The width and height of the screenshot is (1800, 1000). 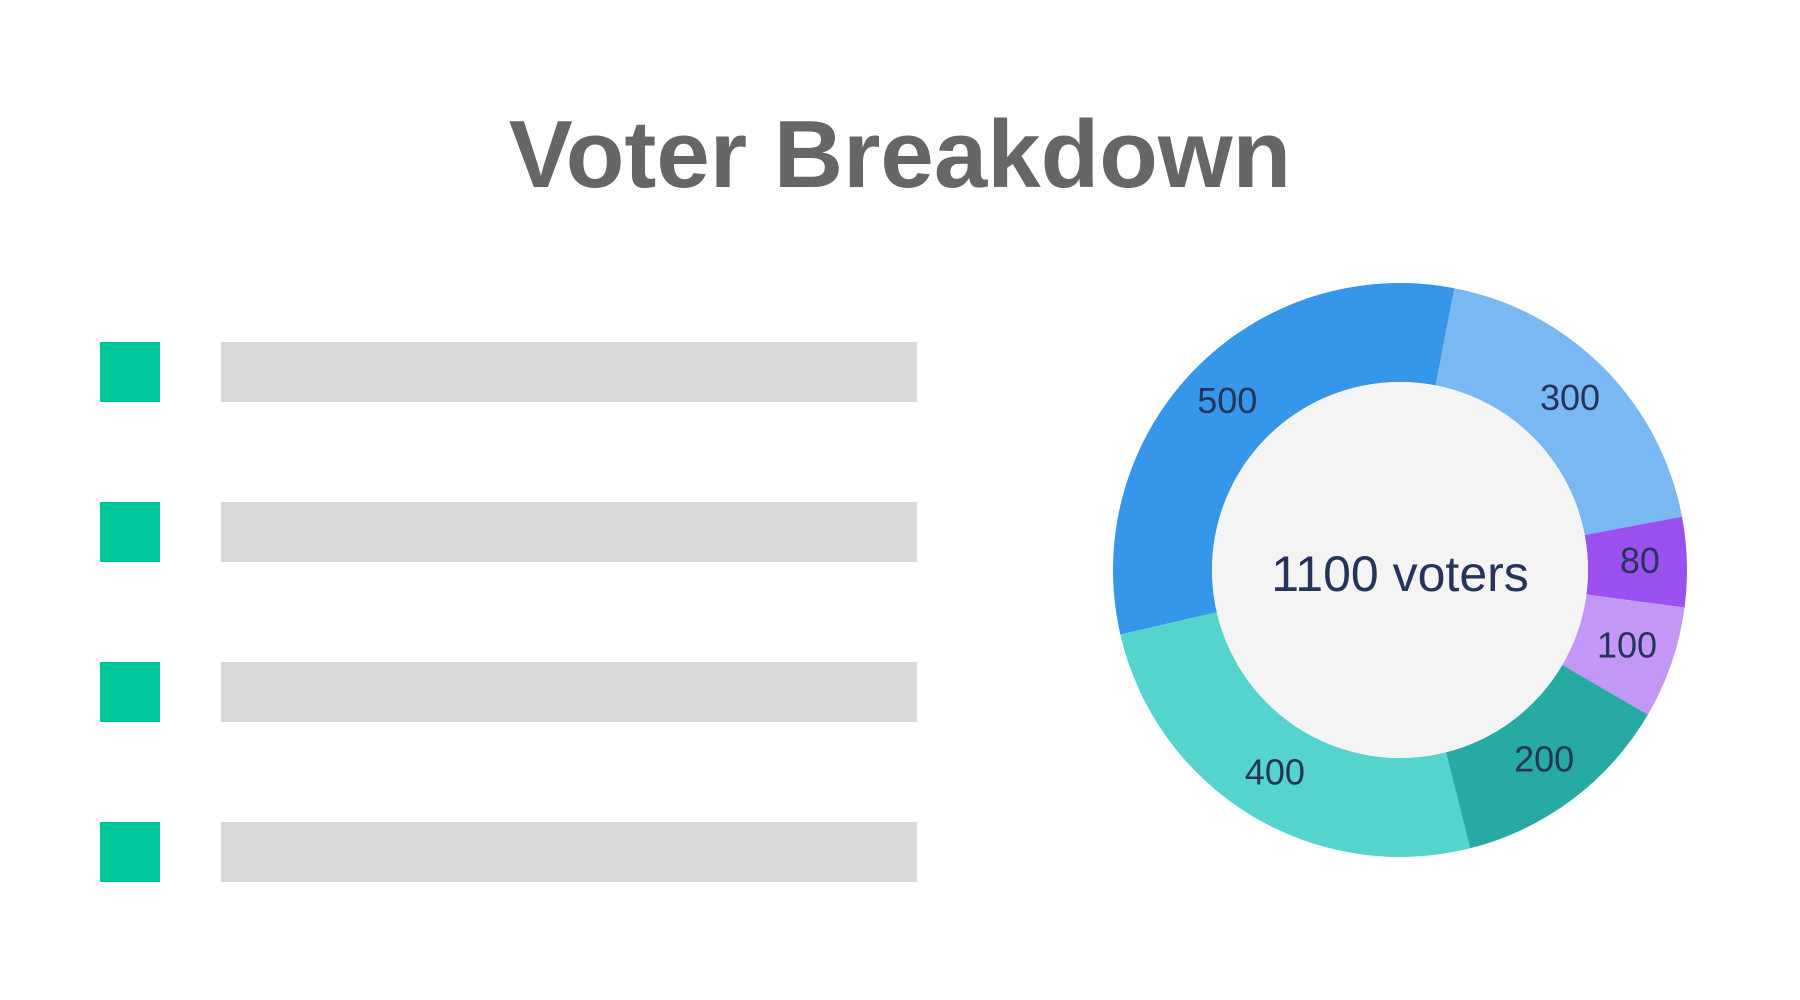 What do you see at coordinates (1400, 574) in the screenshot?
I see `donut-center-label: 1100 voters` at bounding box center [1400, 574].